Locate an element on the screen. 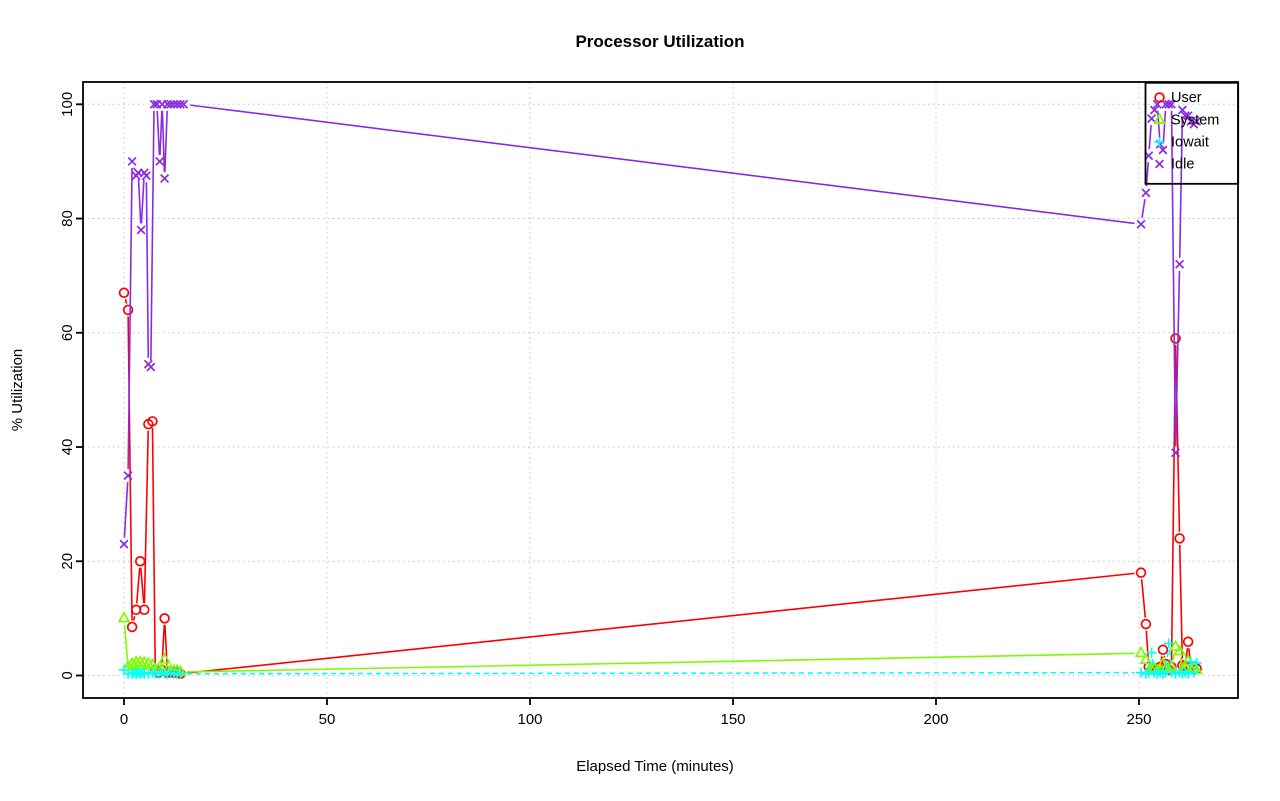  legend-label-iowait: Iowait is located at coordinates (1190, 143).